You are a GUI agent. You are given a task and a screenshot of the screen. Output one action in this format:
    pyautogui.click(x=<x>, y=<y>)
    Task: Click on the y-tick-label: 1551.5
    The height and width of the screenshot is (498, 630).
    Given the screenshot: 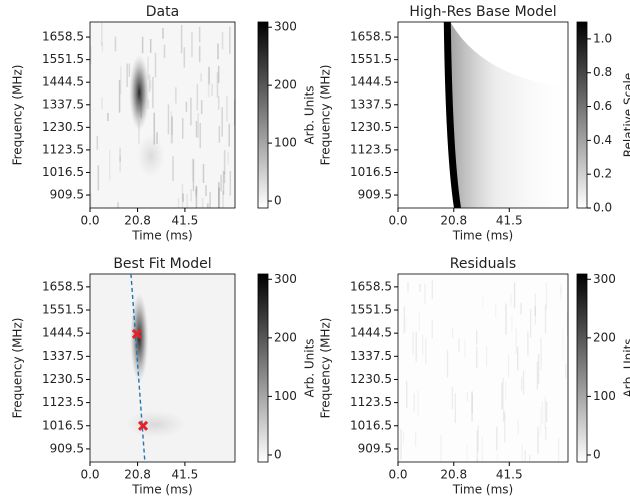 What is the action you would take?
    pyautogui.click(x=371, y=310)
    